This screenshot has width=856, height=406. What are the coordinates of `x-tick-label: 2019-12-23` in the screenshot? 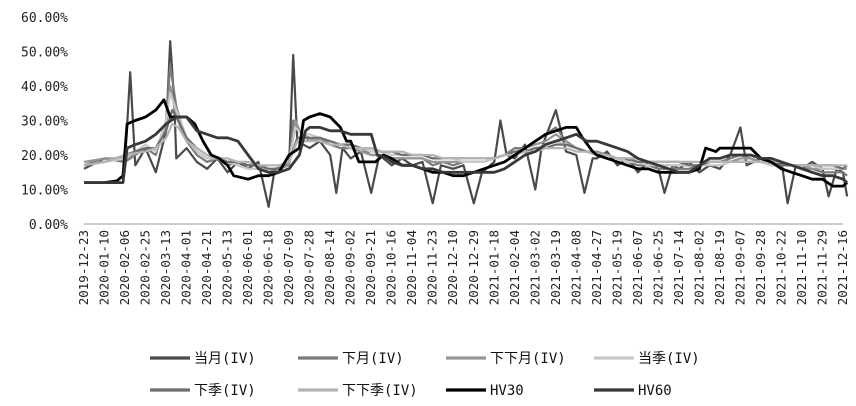 It's located at (83, 267).